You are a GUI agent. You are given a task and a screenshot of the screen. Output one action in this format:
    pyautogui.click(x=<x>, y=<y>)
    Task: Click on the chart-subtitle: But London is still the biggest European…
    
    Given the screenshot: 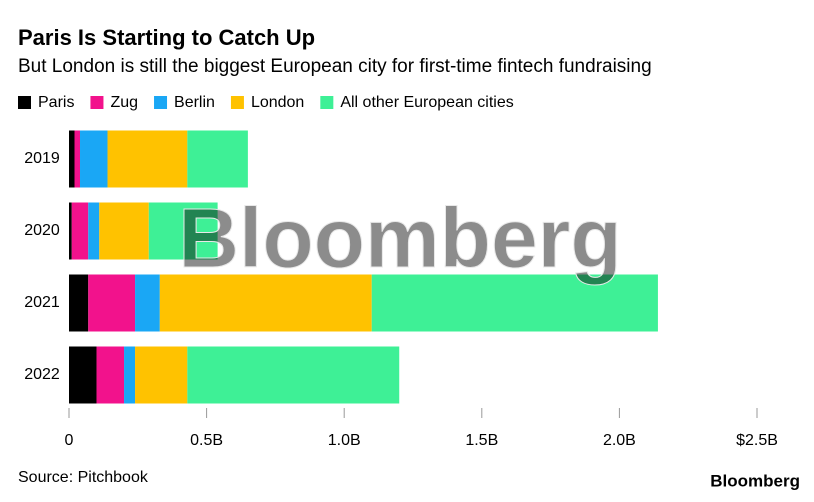 What is the action you would take?
    pyautogui.click(x=335, y=66)
    